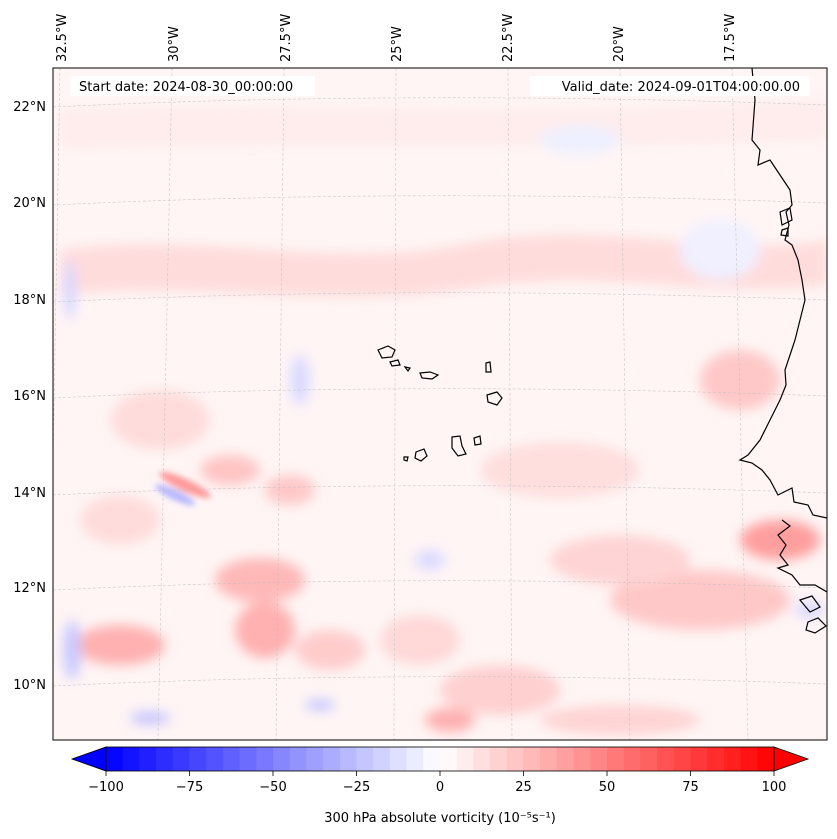  Describe the element at coordinates (681, 87) in the screenshot. I see `valid-date-label: Valid_date: 2024-09-01T04:00:00.00` at that location.